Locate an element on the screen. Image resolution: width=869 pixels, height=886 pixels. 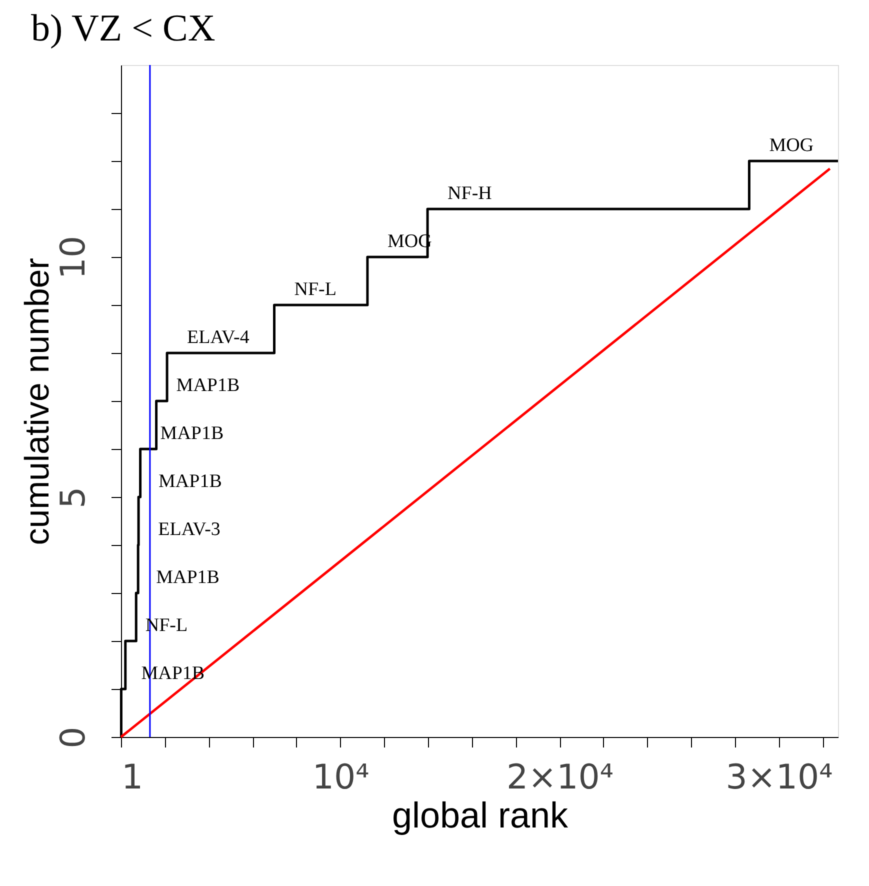
x-tick-label: 1 is located at coordinates (133, 778).